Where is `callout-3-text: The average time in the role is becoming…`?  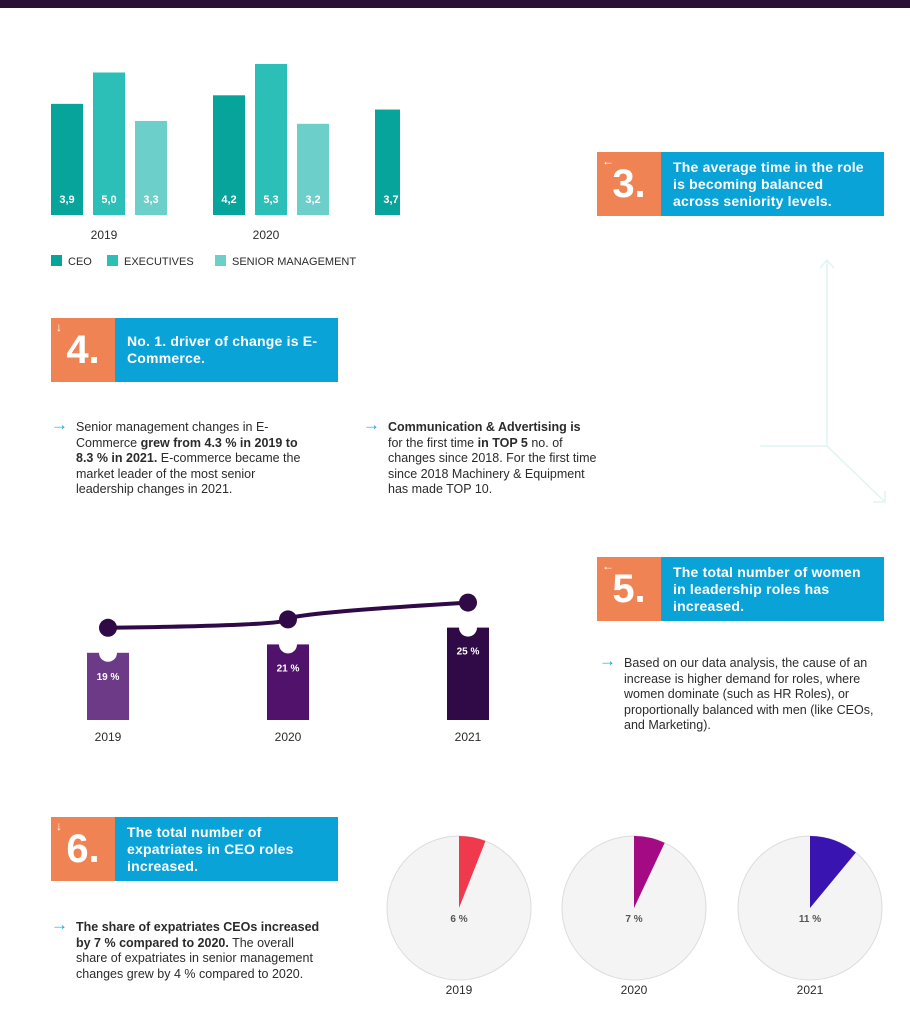
callout-3-text: The average time in the role is becoming… is located at coordinates (772, 184).